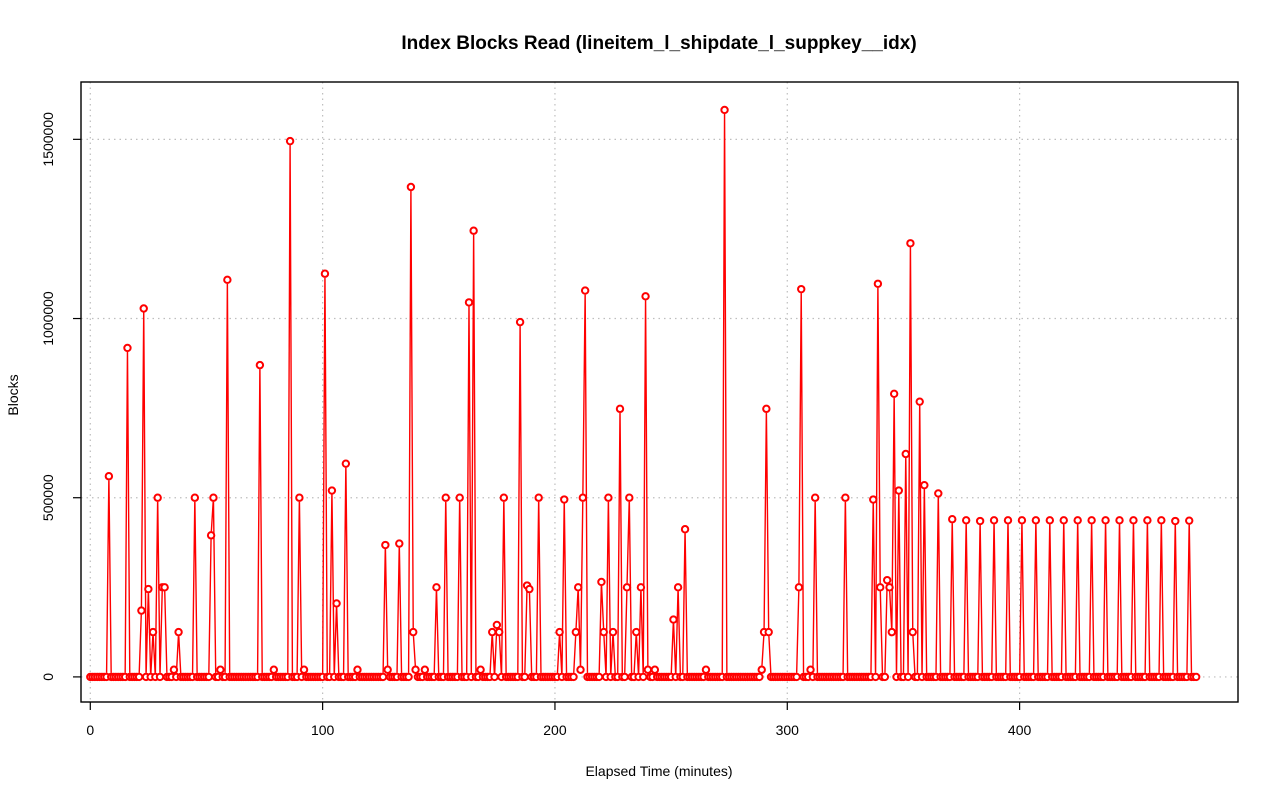 The height and width of the screenshot is (801, 1280). Describe the element at coordinates (555, 730) in the screenshot. I see `x-tick-label: 200` at that location.